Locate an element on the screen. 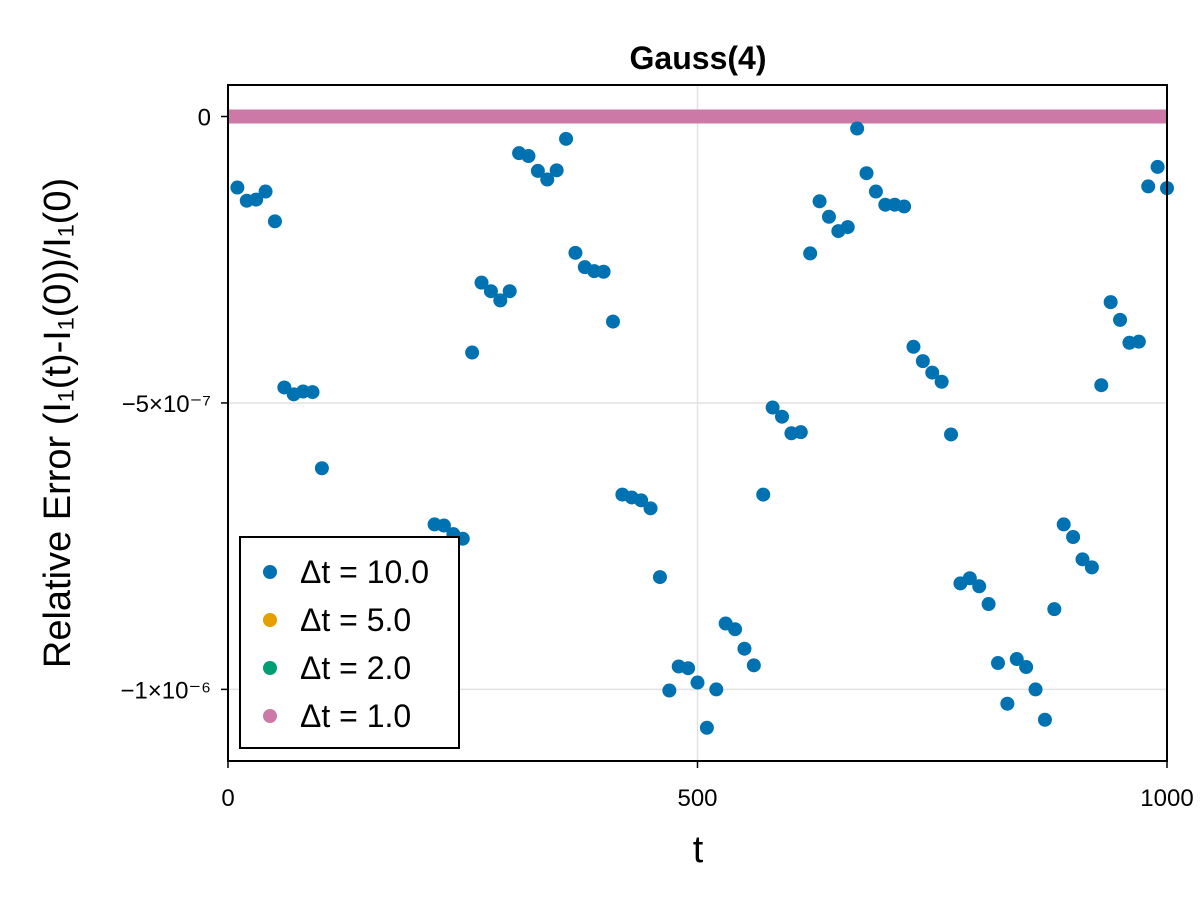  x-tick-label: 1000 is located at coordinates (1166, 798).